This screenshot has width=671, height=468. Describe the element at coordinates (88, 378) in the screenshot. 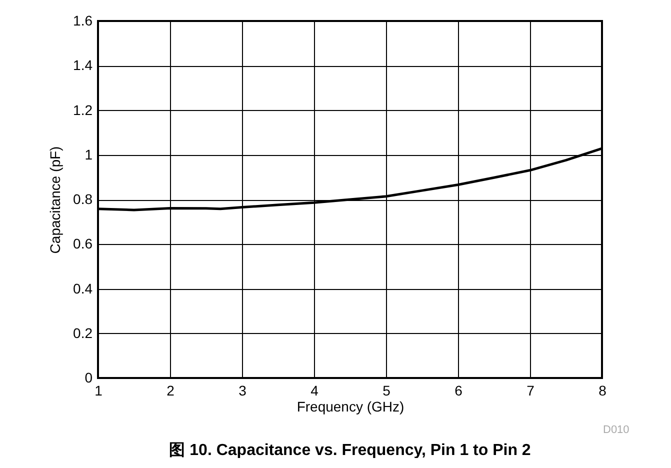

I see `y-tick-label: 0` at that location.